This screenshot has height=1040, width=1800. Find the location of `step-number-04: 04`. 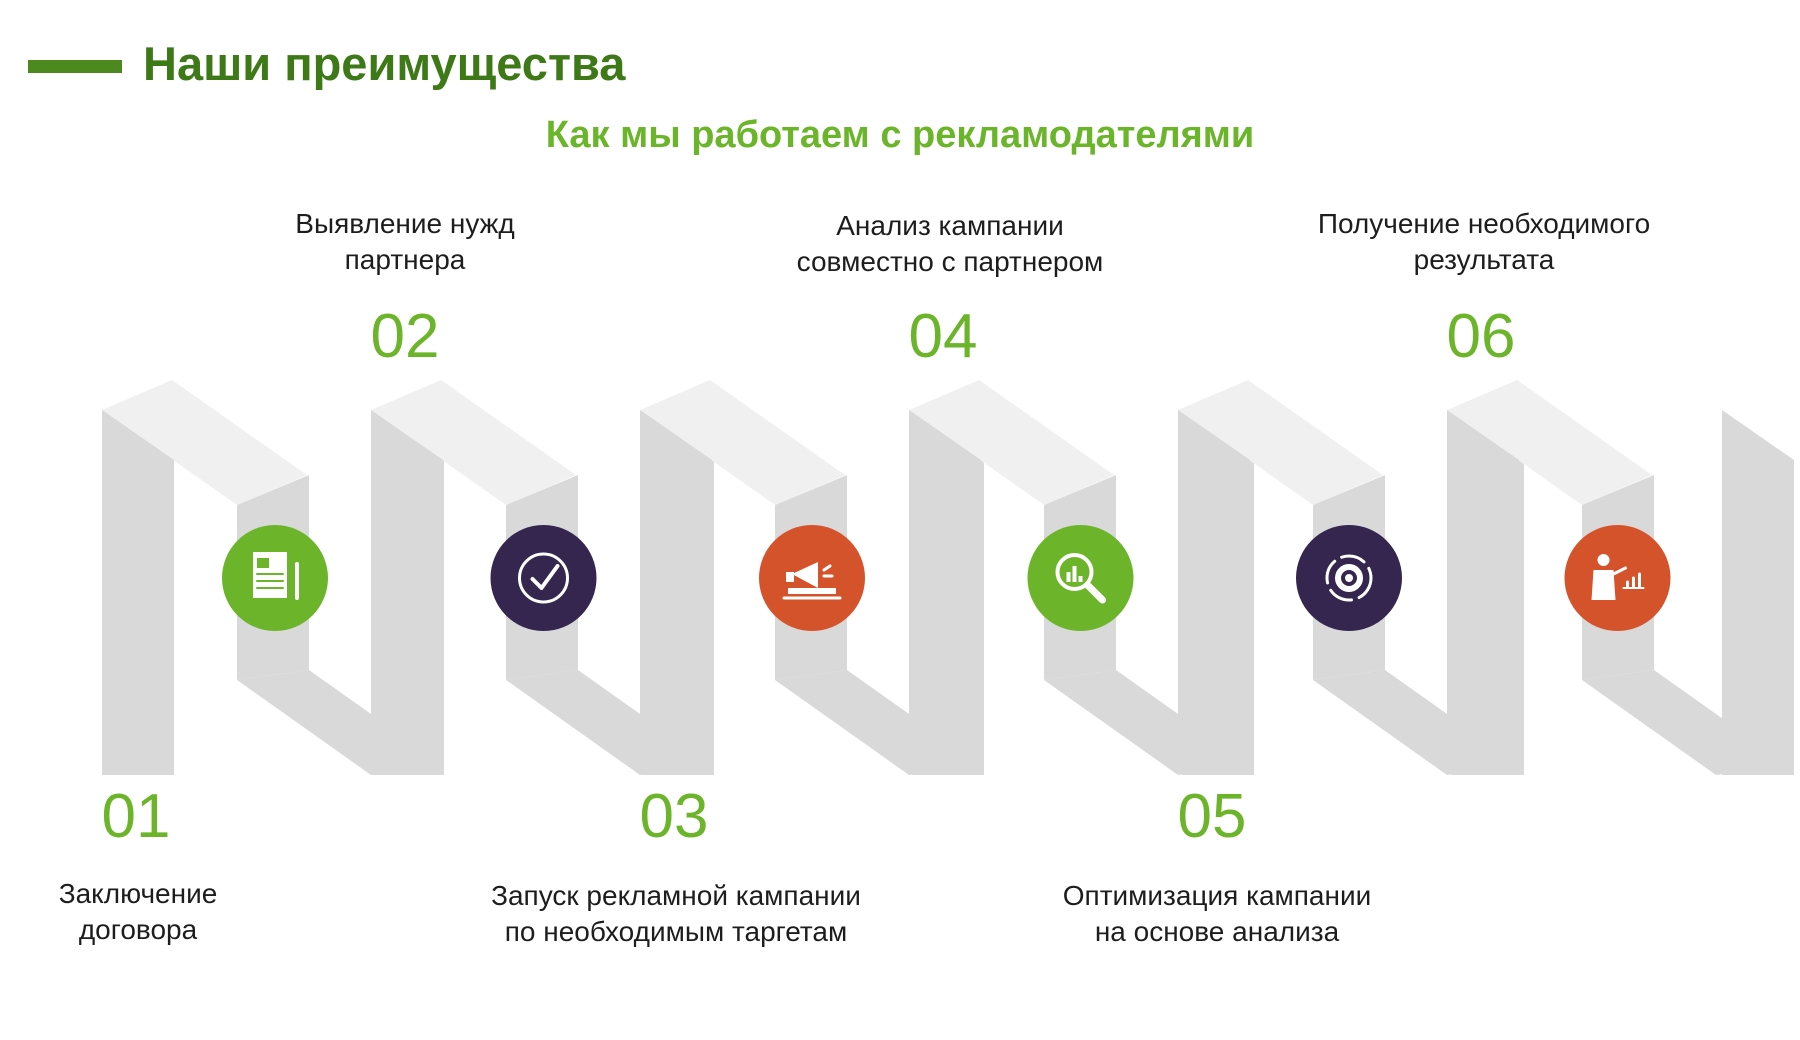

step-number-04: 04 is located at coordinates (943, 336).